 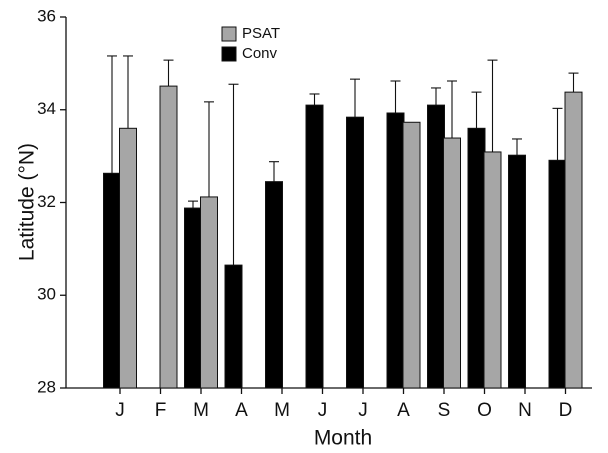 What do you see at coordinates (46, 15) in the screenshot?
I see `y-tick-label: 36` at bounding box center [46, 15].